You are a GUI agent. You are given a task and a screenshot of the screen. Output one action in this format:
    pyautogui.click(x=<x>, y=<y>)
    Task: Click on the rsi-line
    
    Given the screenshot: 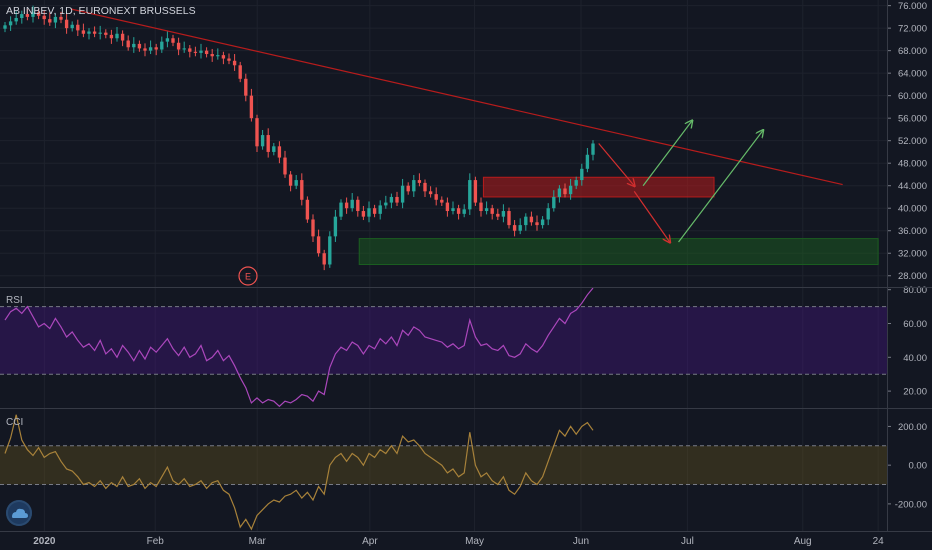 What is the action you would take?
    pyautogui.click(x=299, y=347)
    